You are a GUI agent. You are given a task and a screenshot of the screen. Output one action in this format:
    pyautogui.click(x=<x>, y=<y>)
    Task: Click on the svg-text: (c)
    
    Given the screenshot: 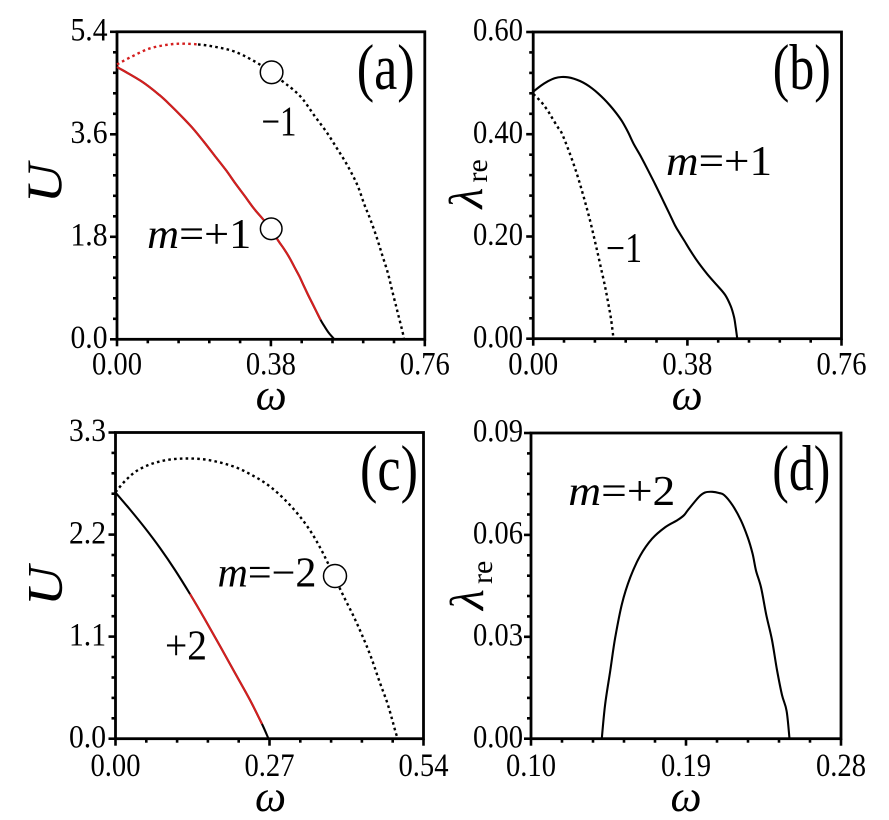 What is the action you would take?
    pyautogui.click(x=389, y=469)
    